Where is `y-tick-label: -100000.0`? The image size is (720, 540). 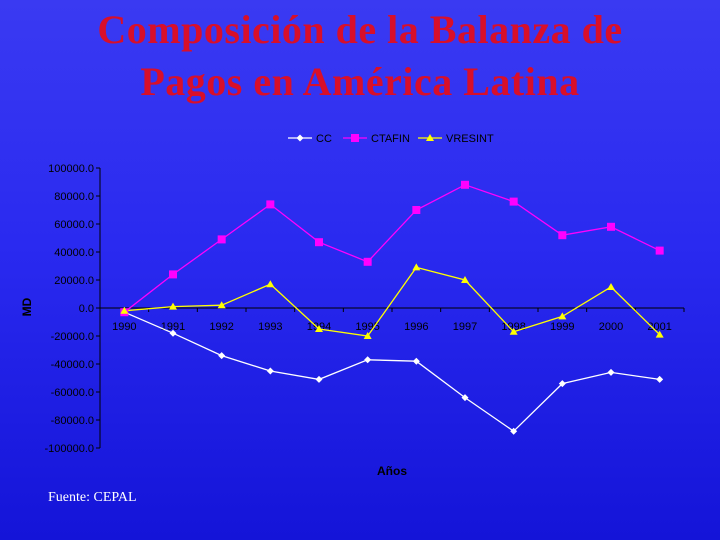
y-tick-label: -100000.0 is located at coordinates (69, 449).